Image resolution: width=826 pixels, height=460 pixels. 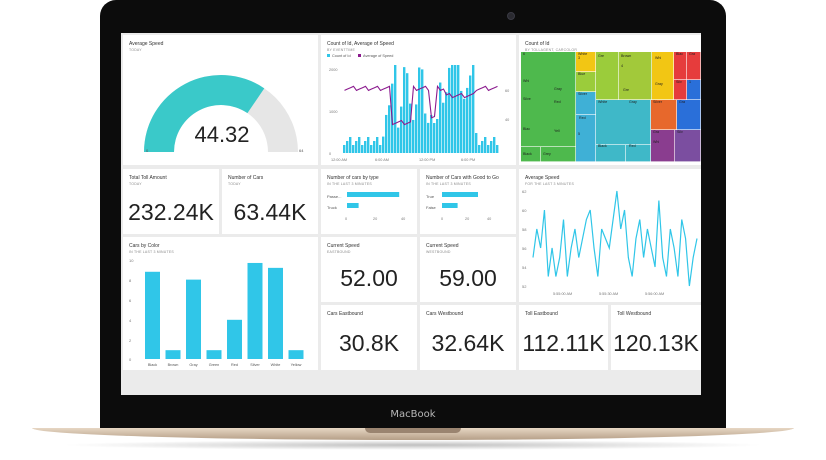 I want to click on treemap-label: Blue, so click(x=581, y=74).